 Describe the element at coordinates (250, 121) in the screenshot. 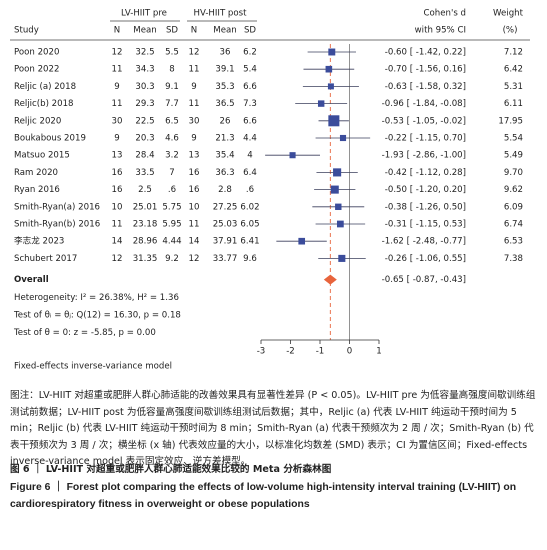

I see `cell: 6.6` at that location.